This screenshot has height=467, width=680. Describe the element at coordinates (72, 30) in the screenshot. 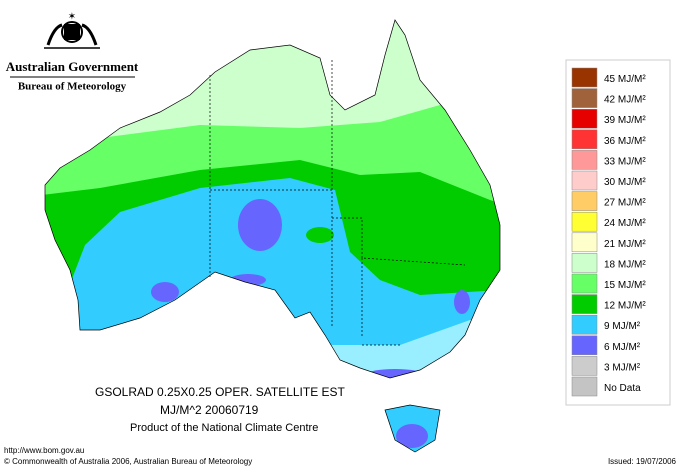

I see `logo: ✶` at that location.